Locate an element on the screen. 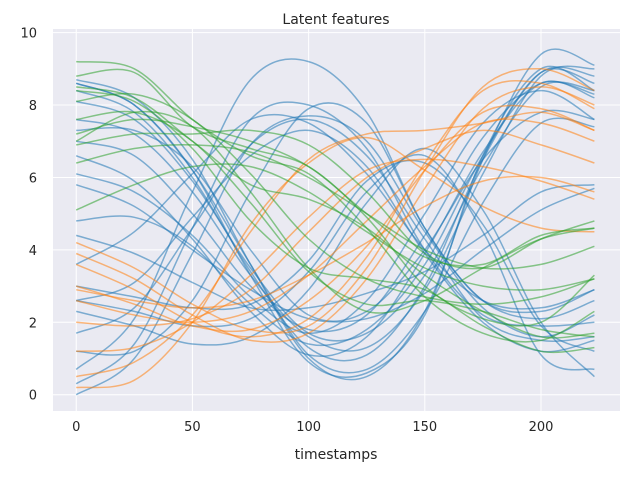 This screenshot has width=640, height=480. x-tick-labels: 0 50 100 150 200 is located at coordinates (312, 427).